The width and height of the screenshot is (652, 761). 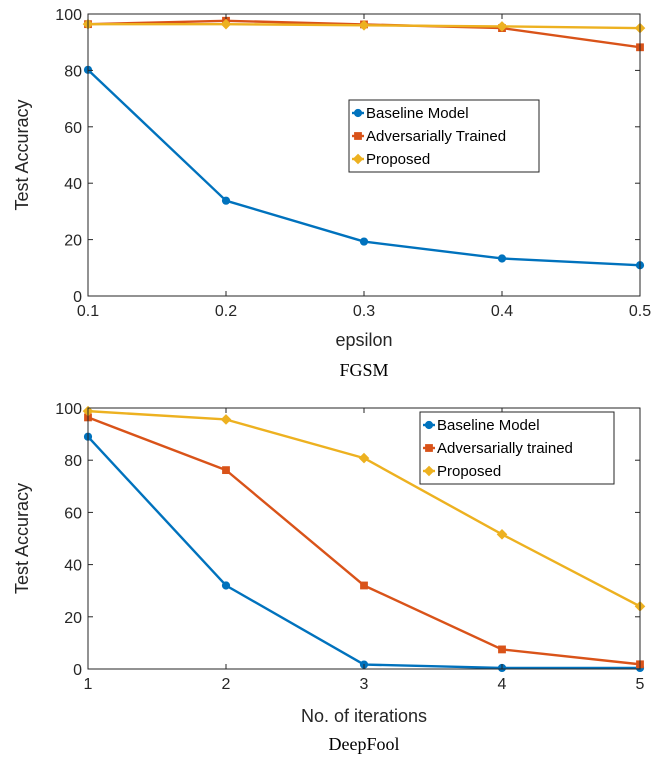 I want to click on deepfool-x-tick-label: 2, so click(x=226, y=684).